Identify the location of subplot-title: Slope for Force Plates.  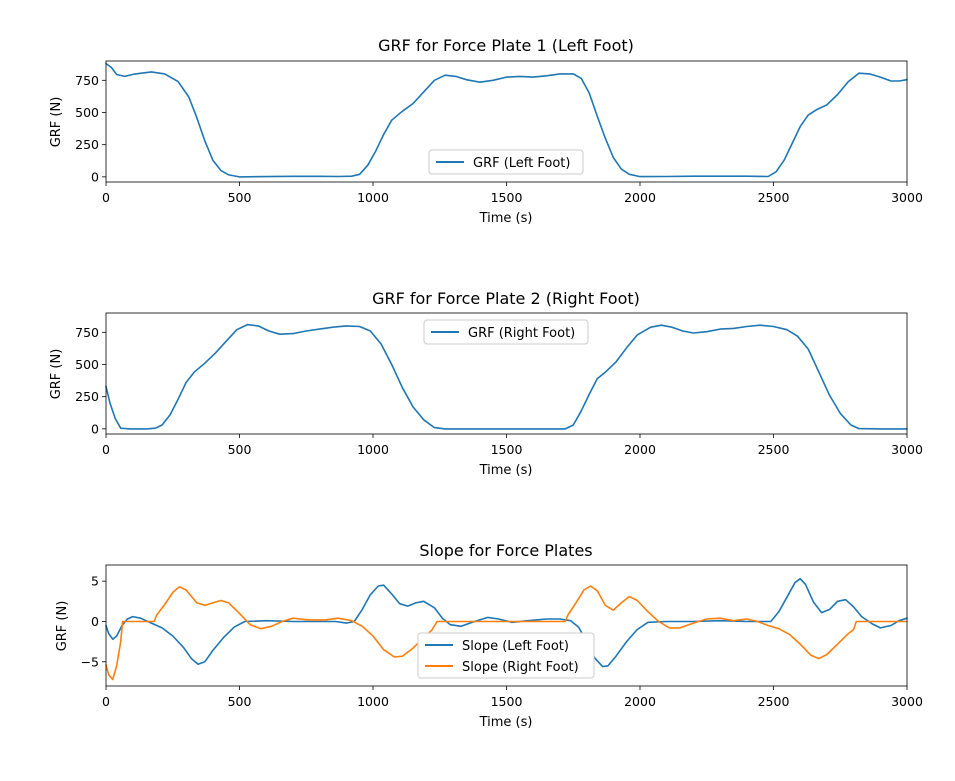
(505, 550).